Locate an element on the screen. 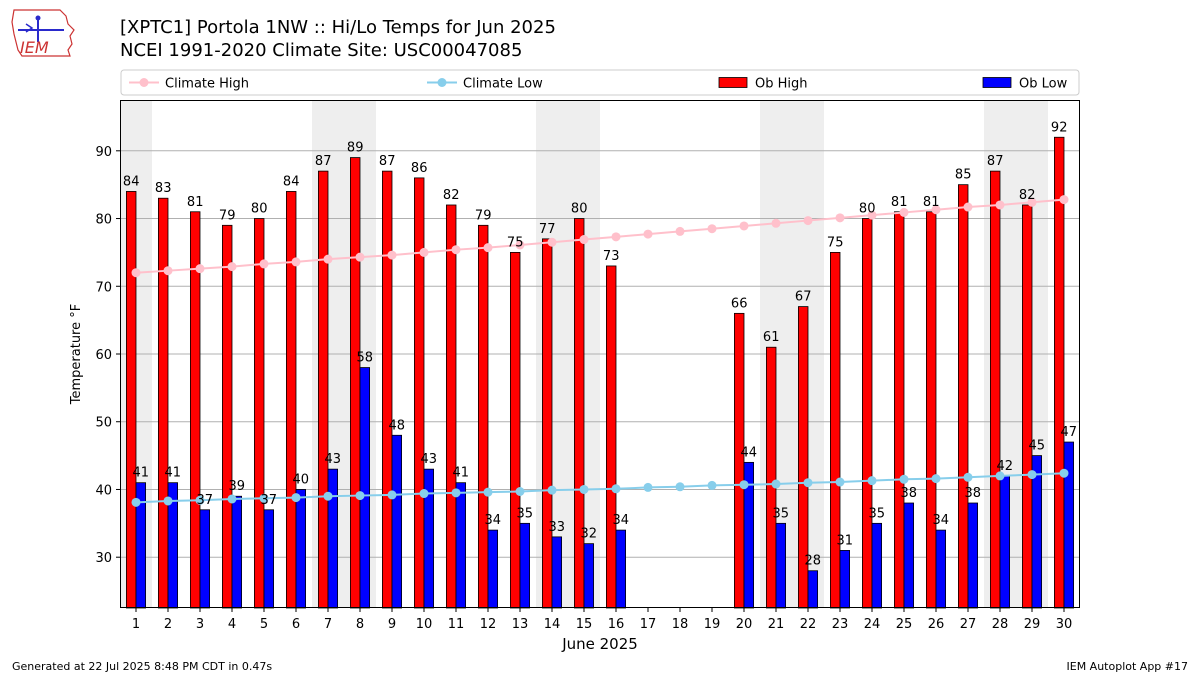 The height and width of the screenshot is (675, 1200). ob-high-label: 89 is located at coordinates (355, 148).